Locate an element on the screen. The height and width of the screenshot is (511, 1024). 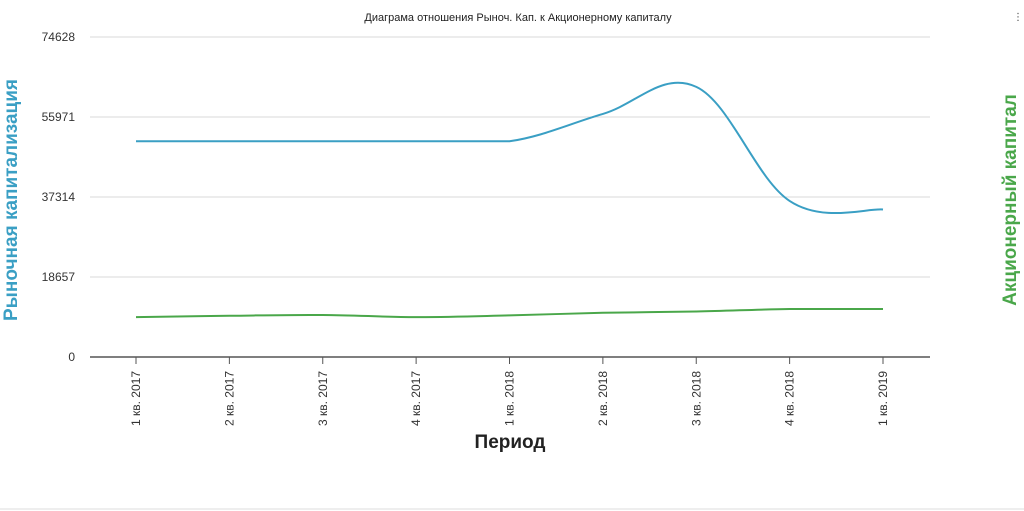
x-tick-label: 1 кв. 2017 is located at coordinates (136, 398).